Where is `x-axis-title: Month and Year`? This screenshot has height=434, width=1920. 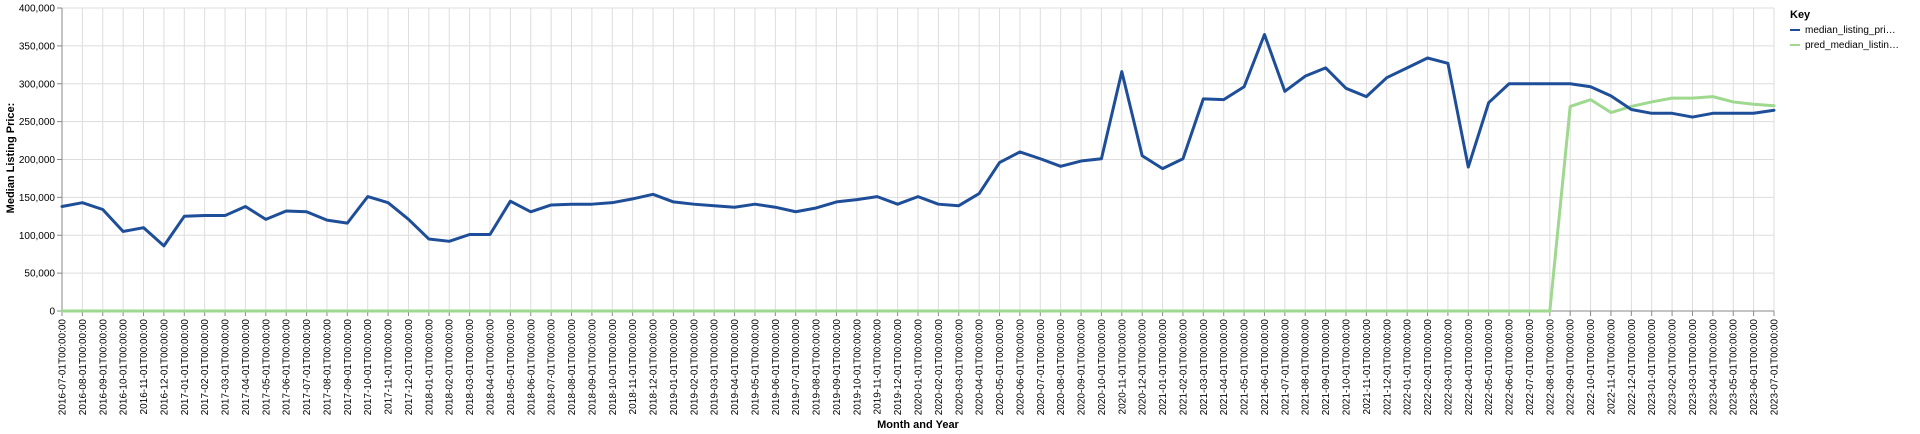 x-axis-title: Month and Year is located at coordinates (918, 425).